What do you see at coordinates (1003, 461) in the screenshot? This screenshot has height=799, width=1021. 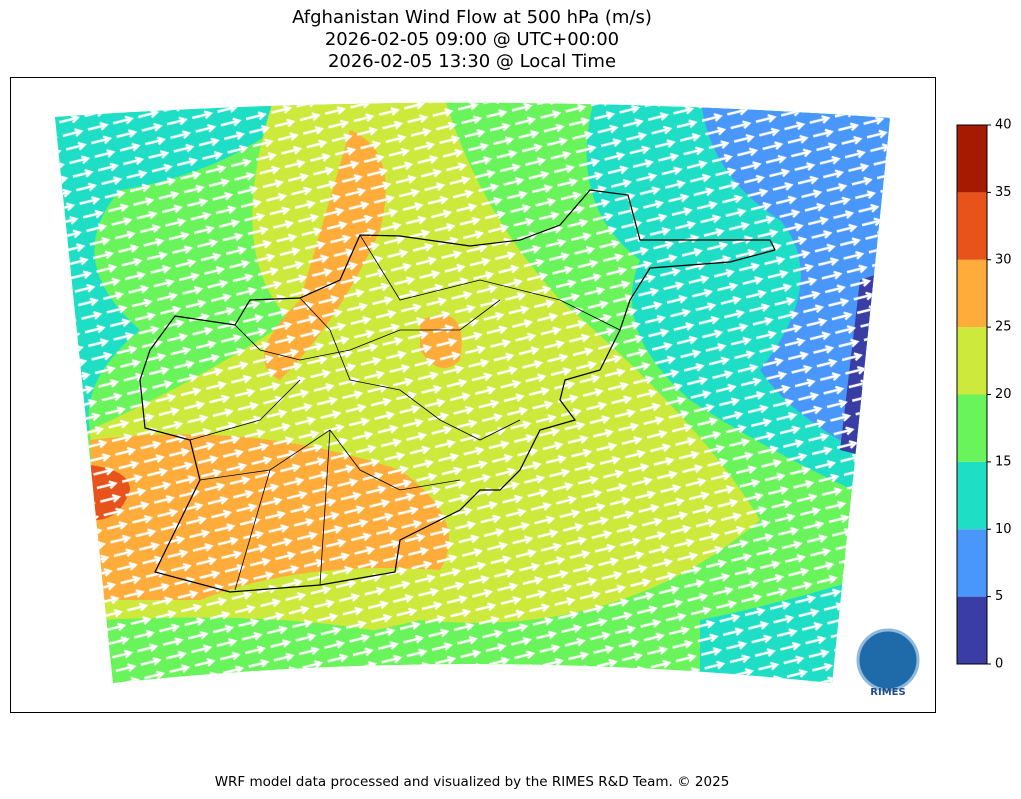 I see `colorbar-tick-label: 15` at bounding box center [1003, 461].